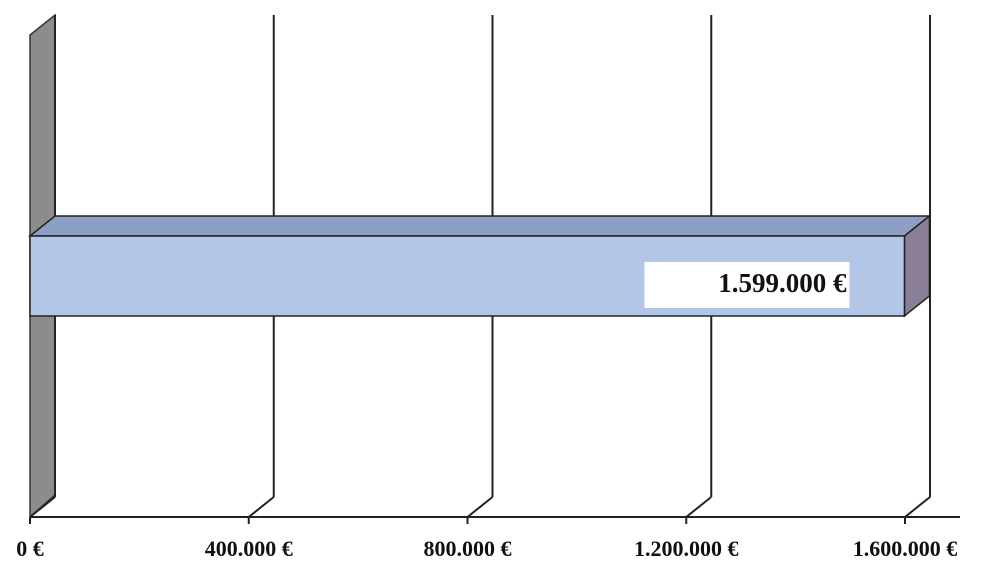 Image resolution: width=987 pixels, height=563 pixels. I want to click on value-label: 1.599.000 €, so click(782, 283).